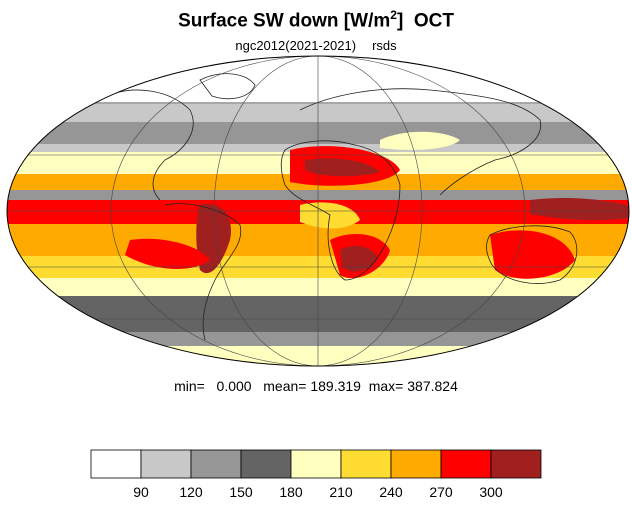 The height and width of the screenshot is (505, 632). I want to click on coast-australia, so click(532, 254).